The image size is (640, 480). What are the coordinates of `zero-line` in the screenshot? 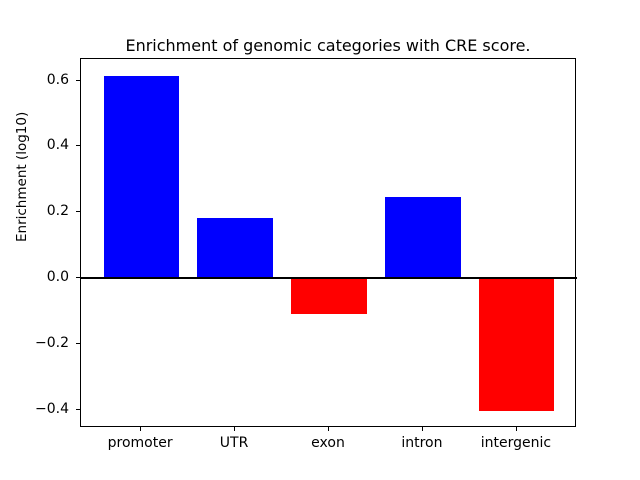 It's located at (329, 278).